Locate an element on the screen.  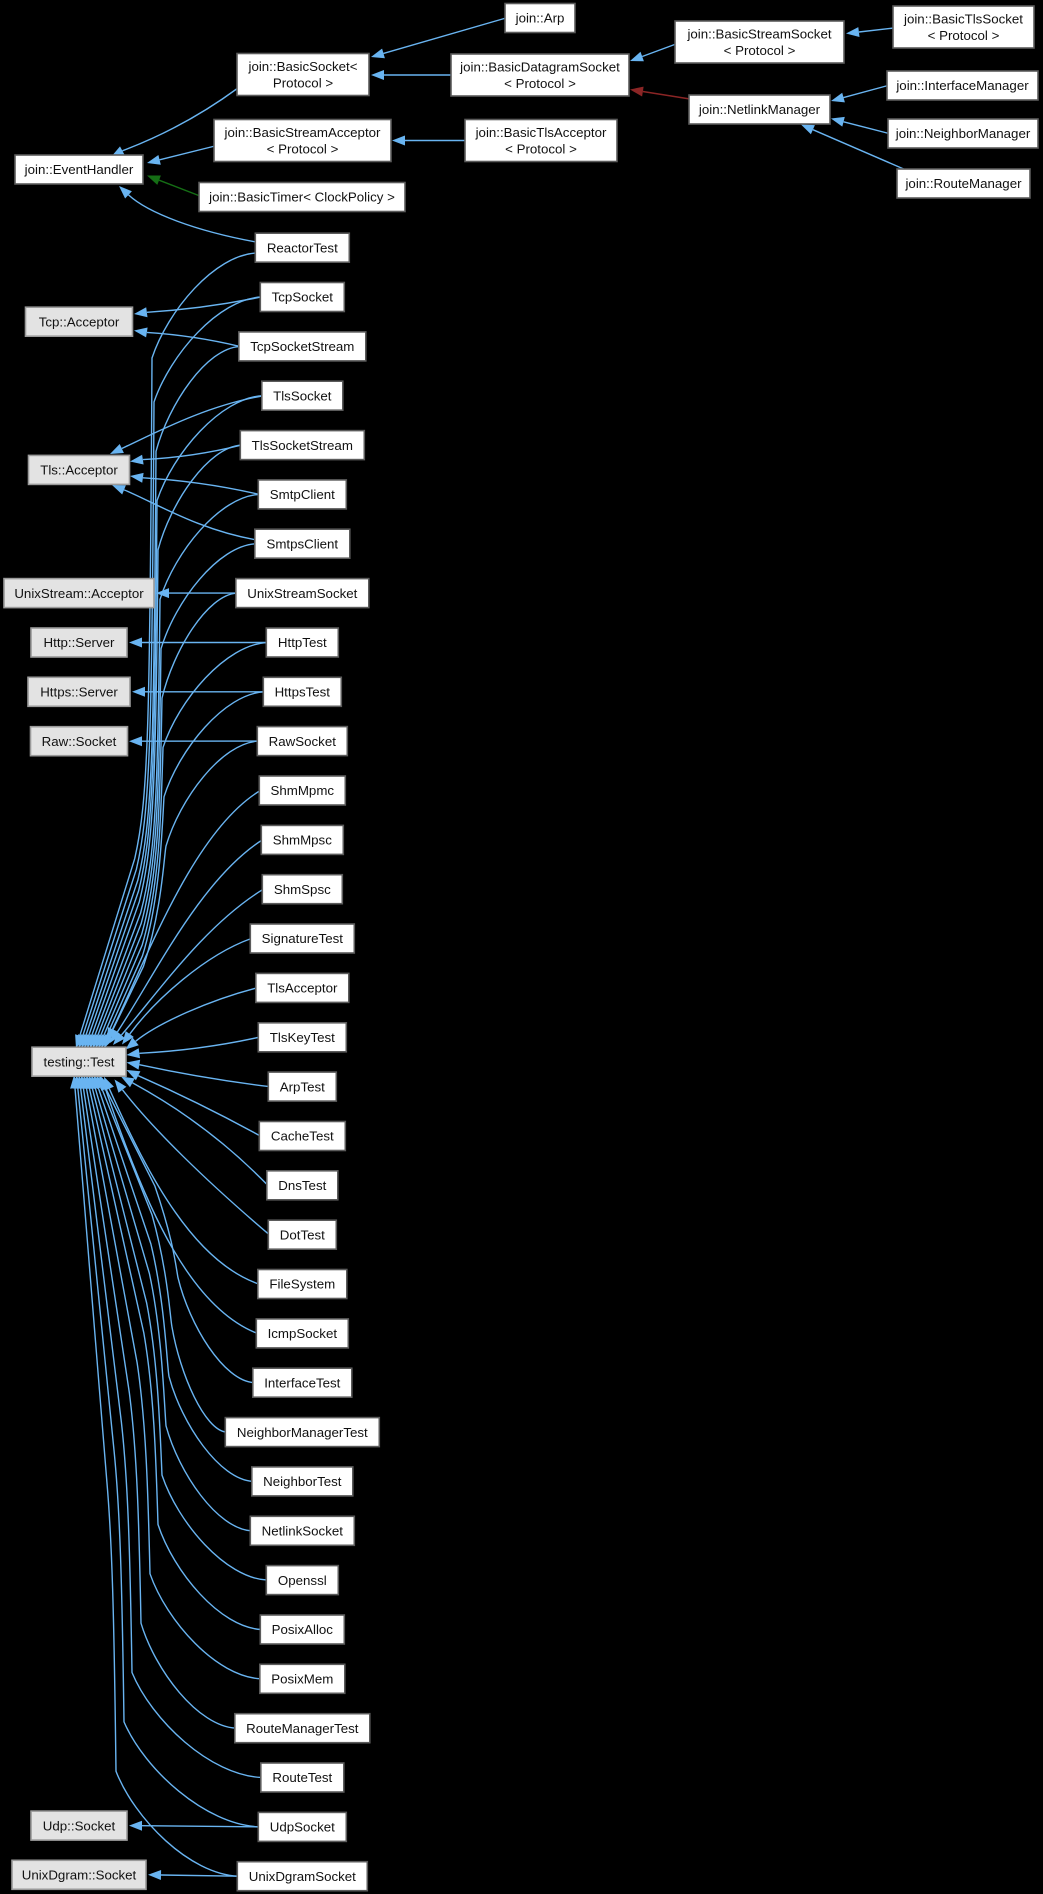
svg-text: UnixStream::Acceptor is located at coordinates (79, 593).